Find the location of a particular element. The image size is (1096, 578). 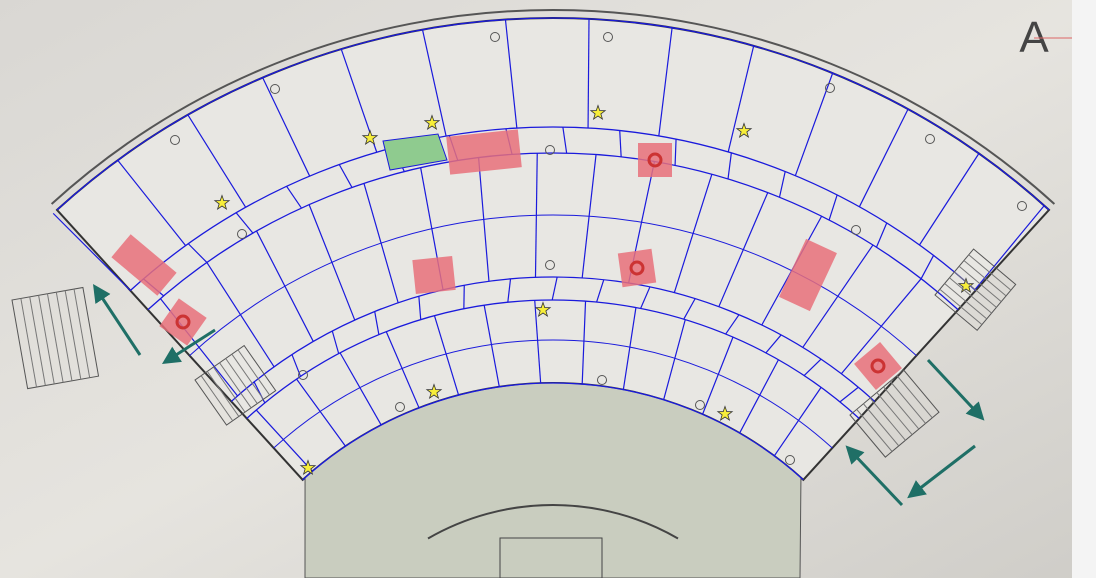

inner-block is located at coordinates (551, 557).